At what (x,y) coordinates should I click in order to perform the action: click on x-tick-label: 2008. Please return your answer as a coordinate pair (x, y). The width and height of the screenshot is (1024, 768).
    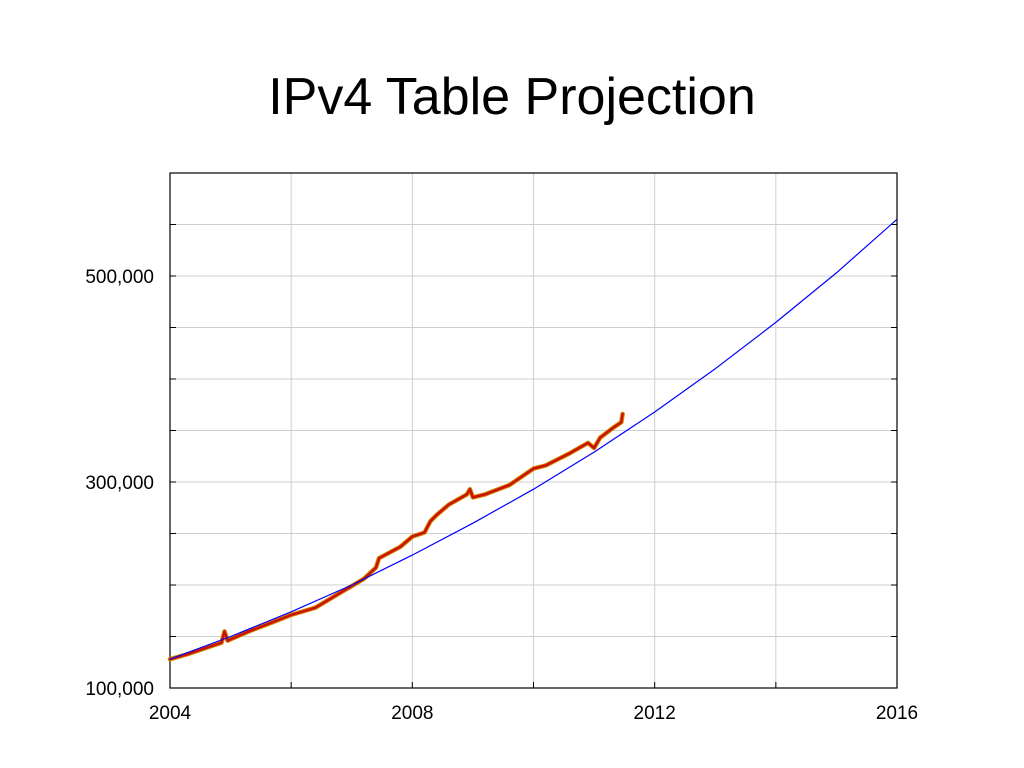
    Looking at the image, I should click on (412, 713).